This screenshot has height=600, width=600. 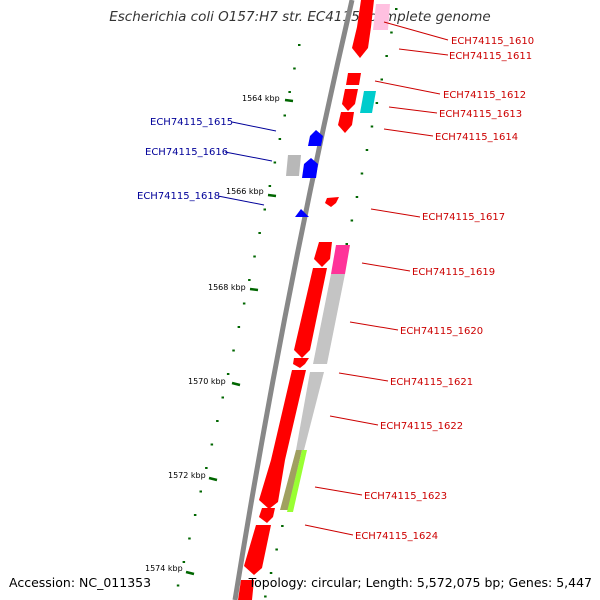 I want to click on gene-label-ech74115-1623: ECH74115_1623, so click(x=405, y=496).